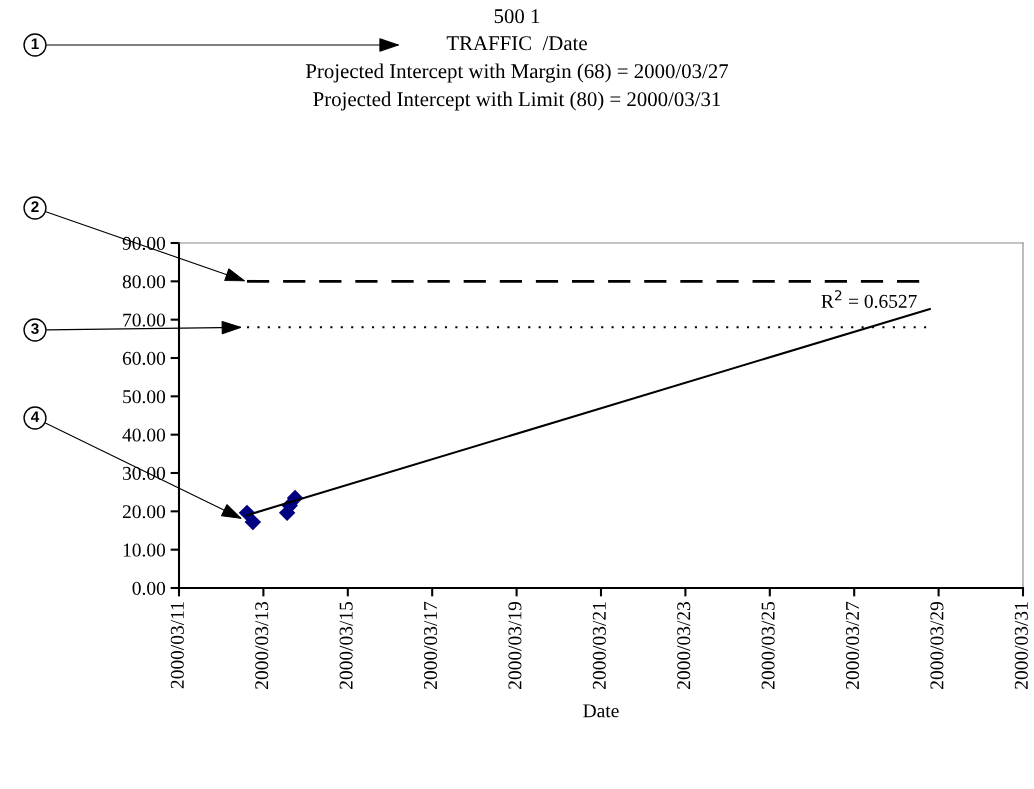 The width and height of the screenshot is (1034, 789). What do you see at coordinates (144, 435) in the screenshot?
I see `y-tick-label: 40.00` at bounding box center [144, 435].